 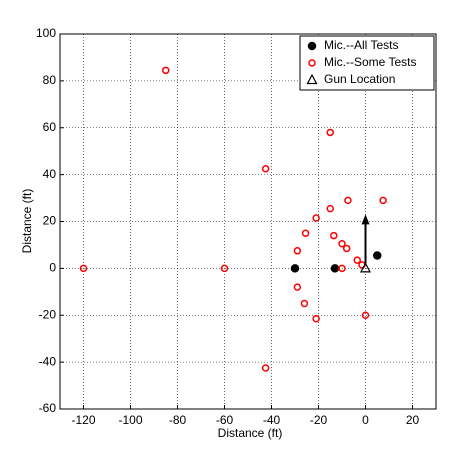 I want to click on x-tick-label: -100, so click(x=130, y=420).